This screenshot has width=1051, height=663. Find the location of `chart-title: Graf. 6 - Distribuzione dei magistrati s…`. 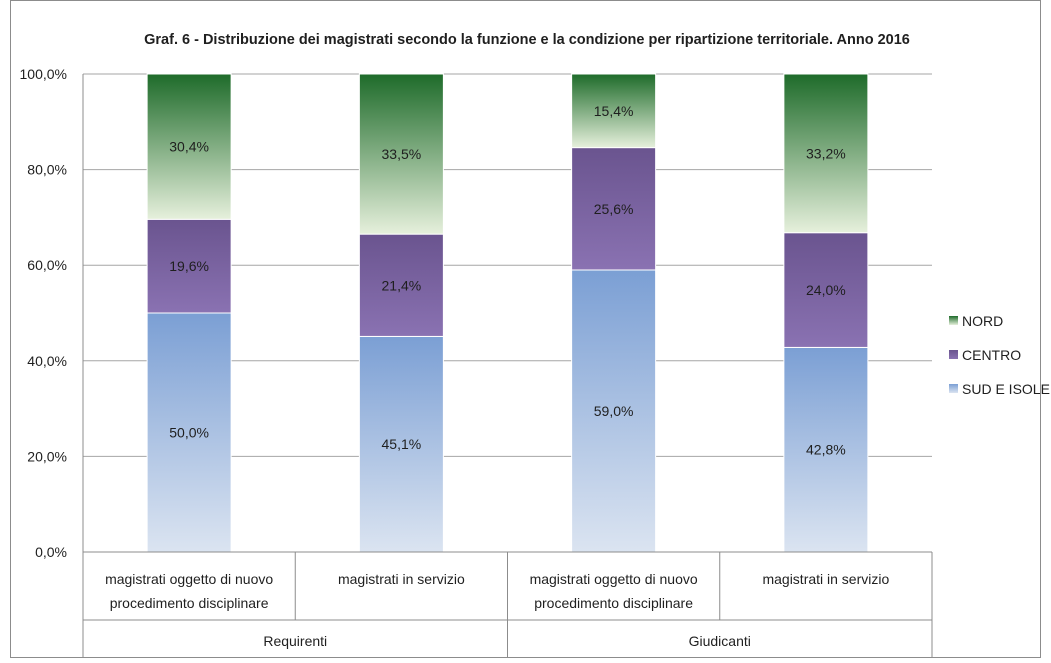

chart-title: Graf. 6 - Distribuzione dei magistrati s… is located at coordinates (527, 40).